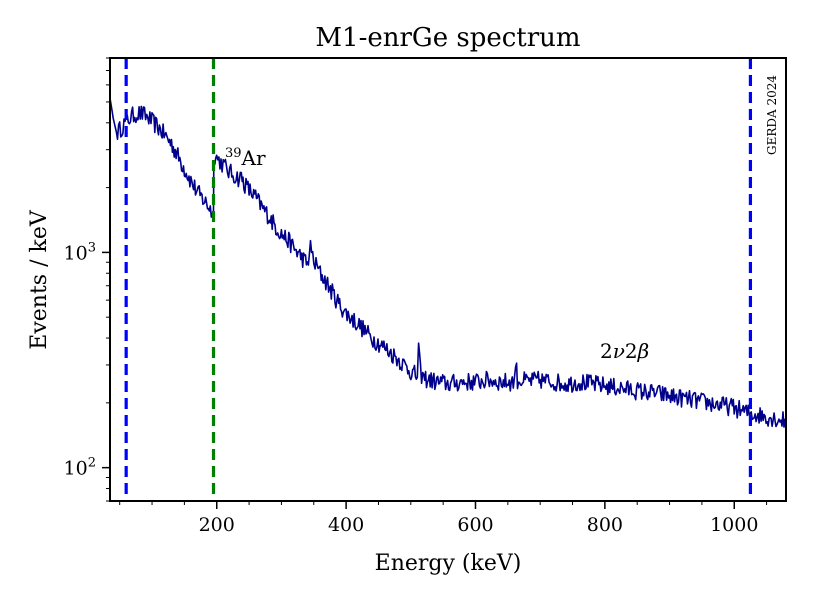  Describe the element at coordinates (448, 563) in the screenshot. I see `x-axis-label: Energy (keV)` at that location.